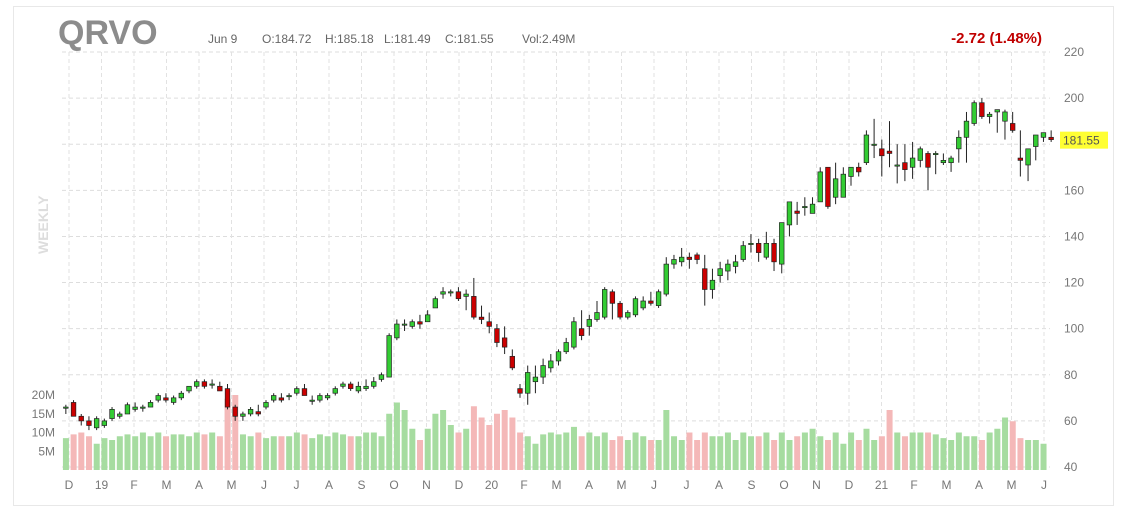 The width and height of the screenshot is (1125, 518). Describe the element at coordinates (102, 485) in the screenshot. I see `x-tick-label: 19` at that location.